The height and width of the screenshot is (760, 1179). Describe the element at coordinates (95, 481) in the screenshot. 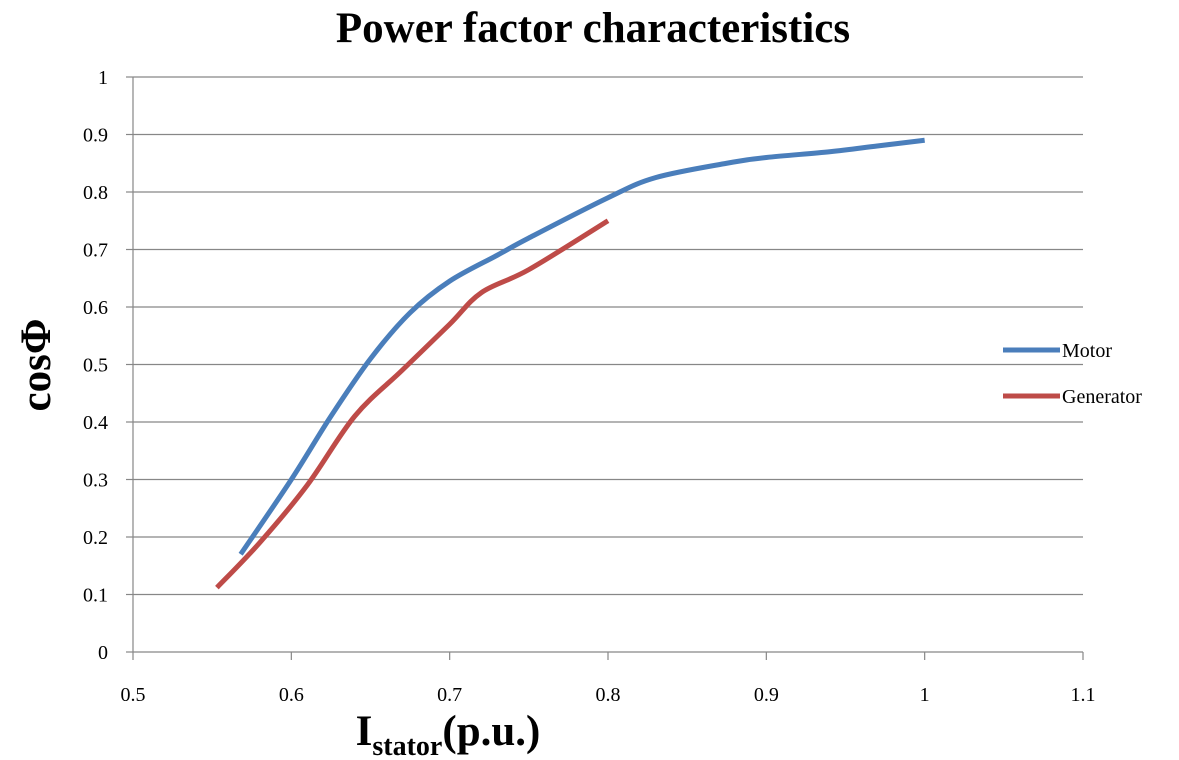

I see `y-tick-label: 0.3` at that location.